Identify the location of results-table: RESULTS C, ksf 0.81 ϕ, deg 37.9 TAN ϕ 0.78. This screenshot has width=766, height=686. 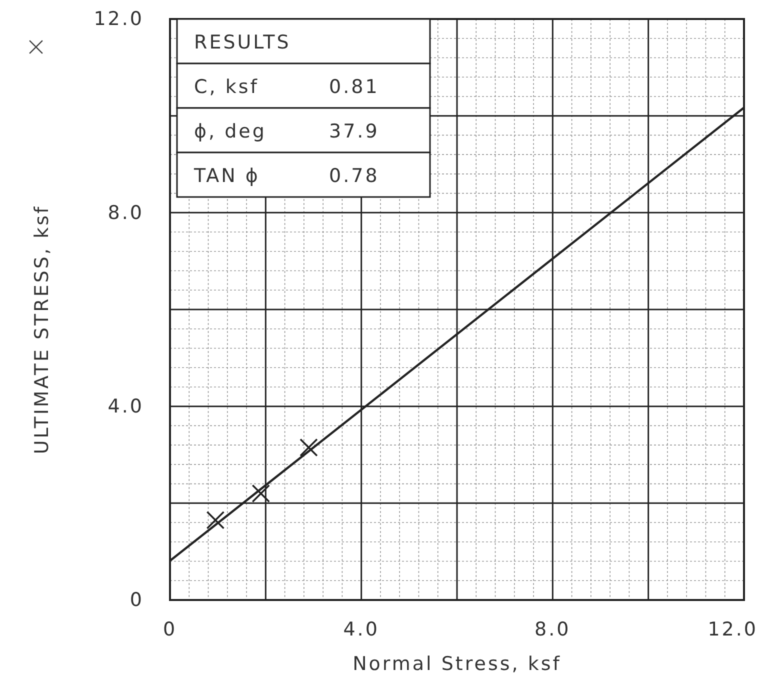
(303, 108).